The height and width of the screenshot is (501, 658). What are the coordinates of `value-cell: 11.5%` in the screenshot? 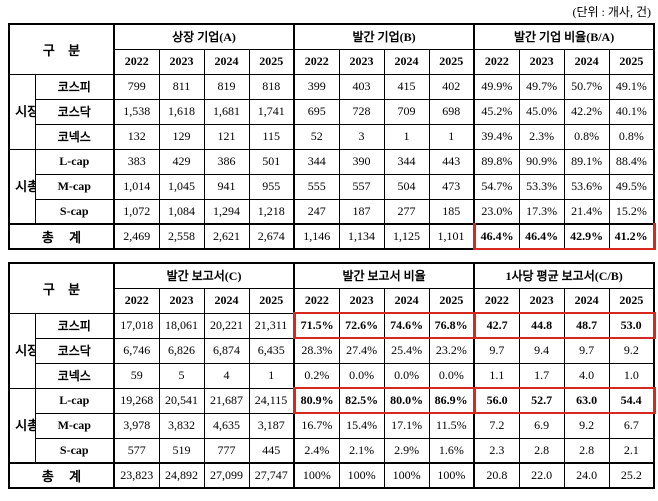 It's located at (452, 425).